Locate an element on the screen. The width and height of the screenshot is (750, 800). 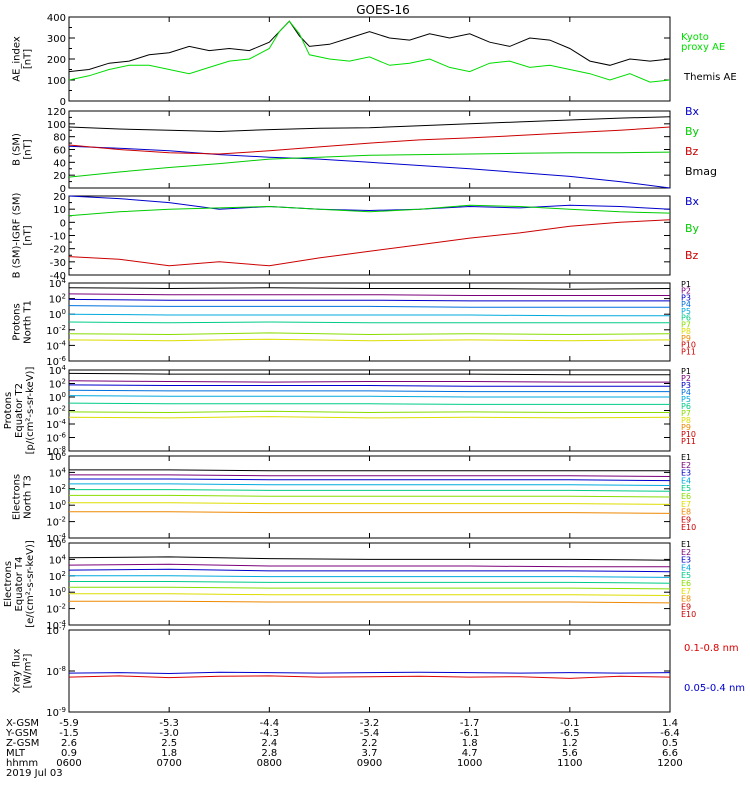
x-row-value: 6.6 is located at coordinates (670, 753).